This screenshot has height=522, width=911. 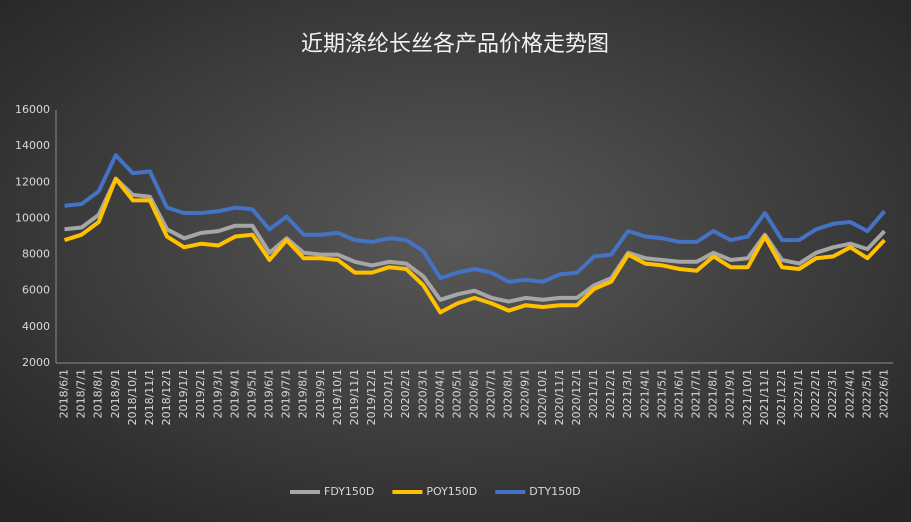 I want to click on y-tick-label: 16000, so click(x=32, y=109).